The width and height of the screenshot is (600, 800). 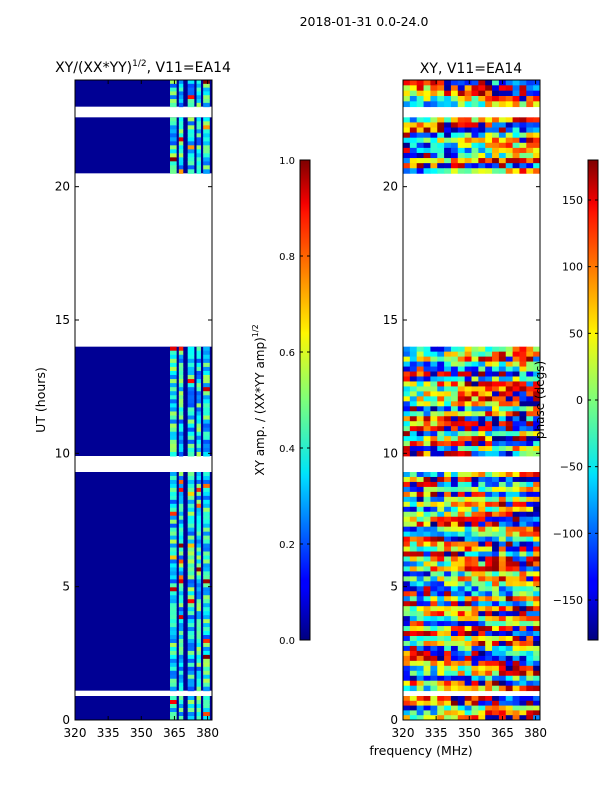 I want to click on data-time-block, so click(x=143, y=708).